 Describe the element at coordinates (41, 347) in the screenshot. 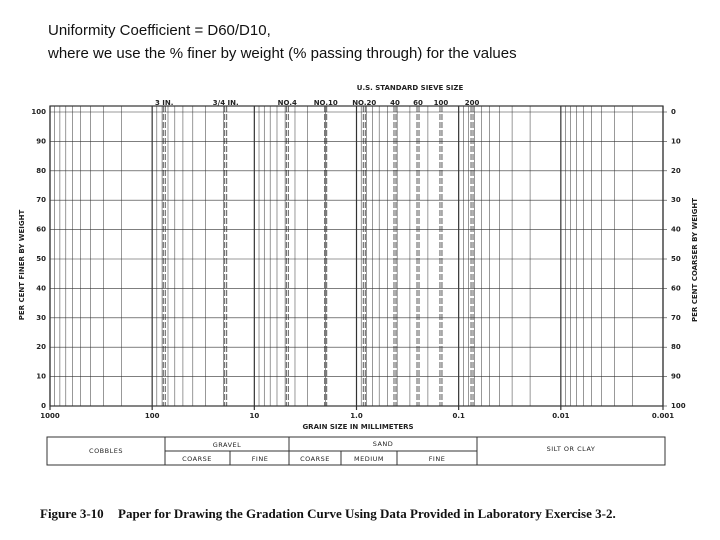

I see `y-tick-label: 20` at that location.